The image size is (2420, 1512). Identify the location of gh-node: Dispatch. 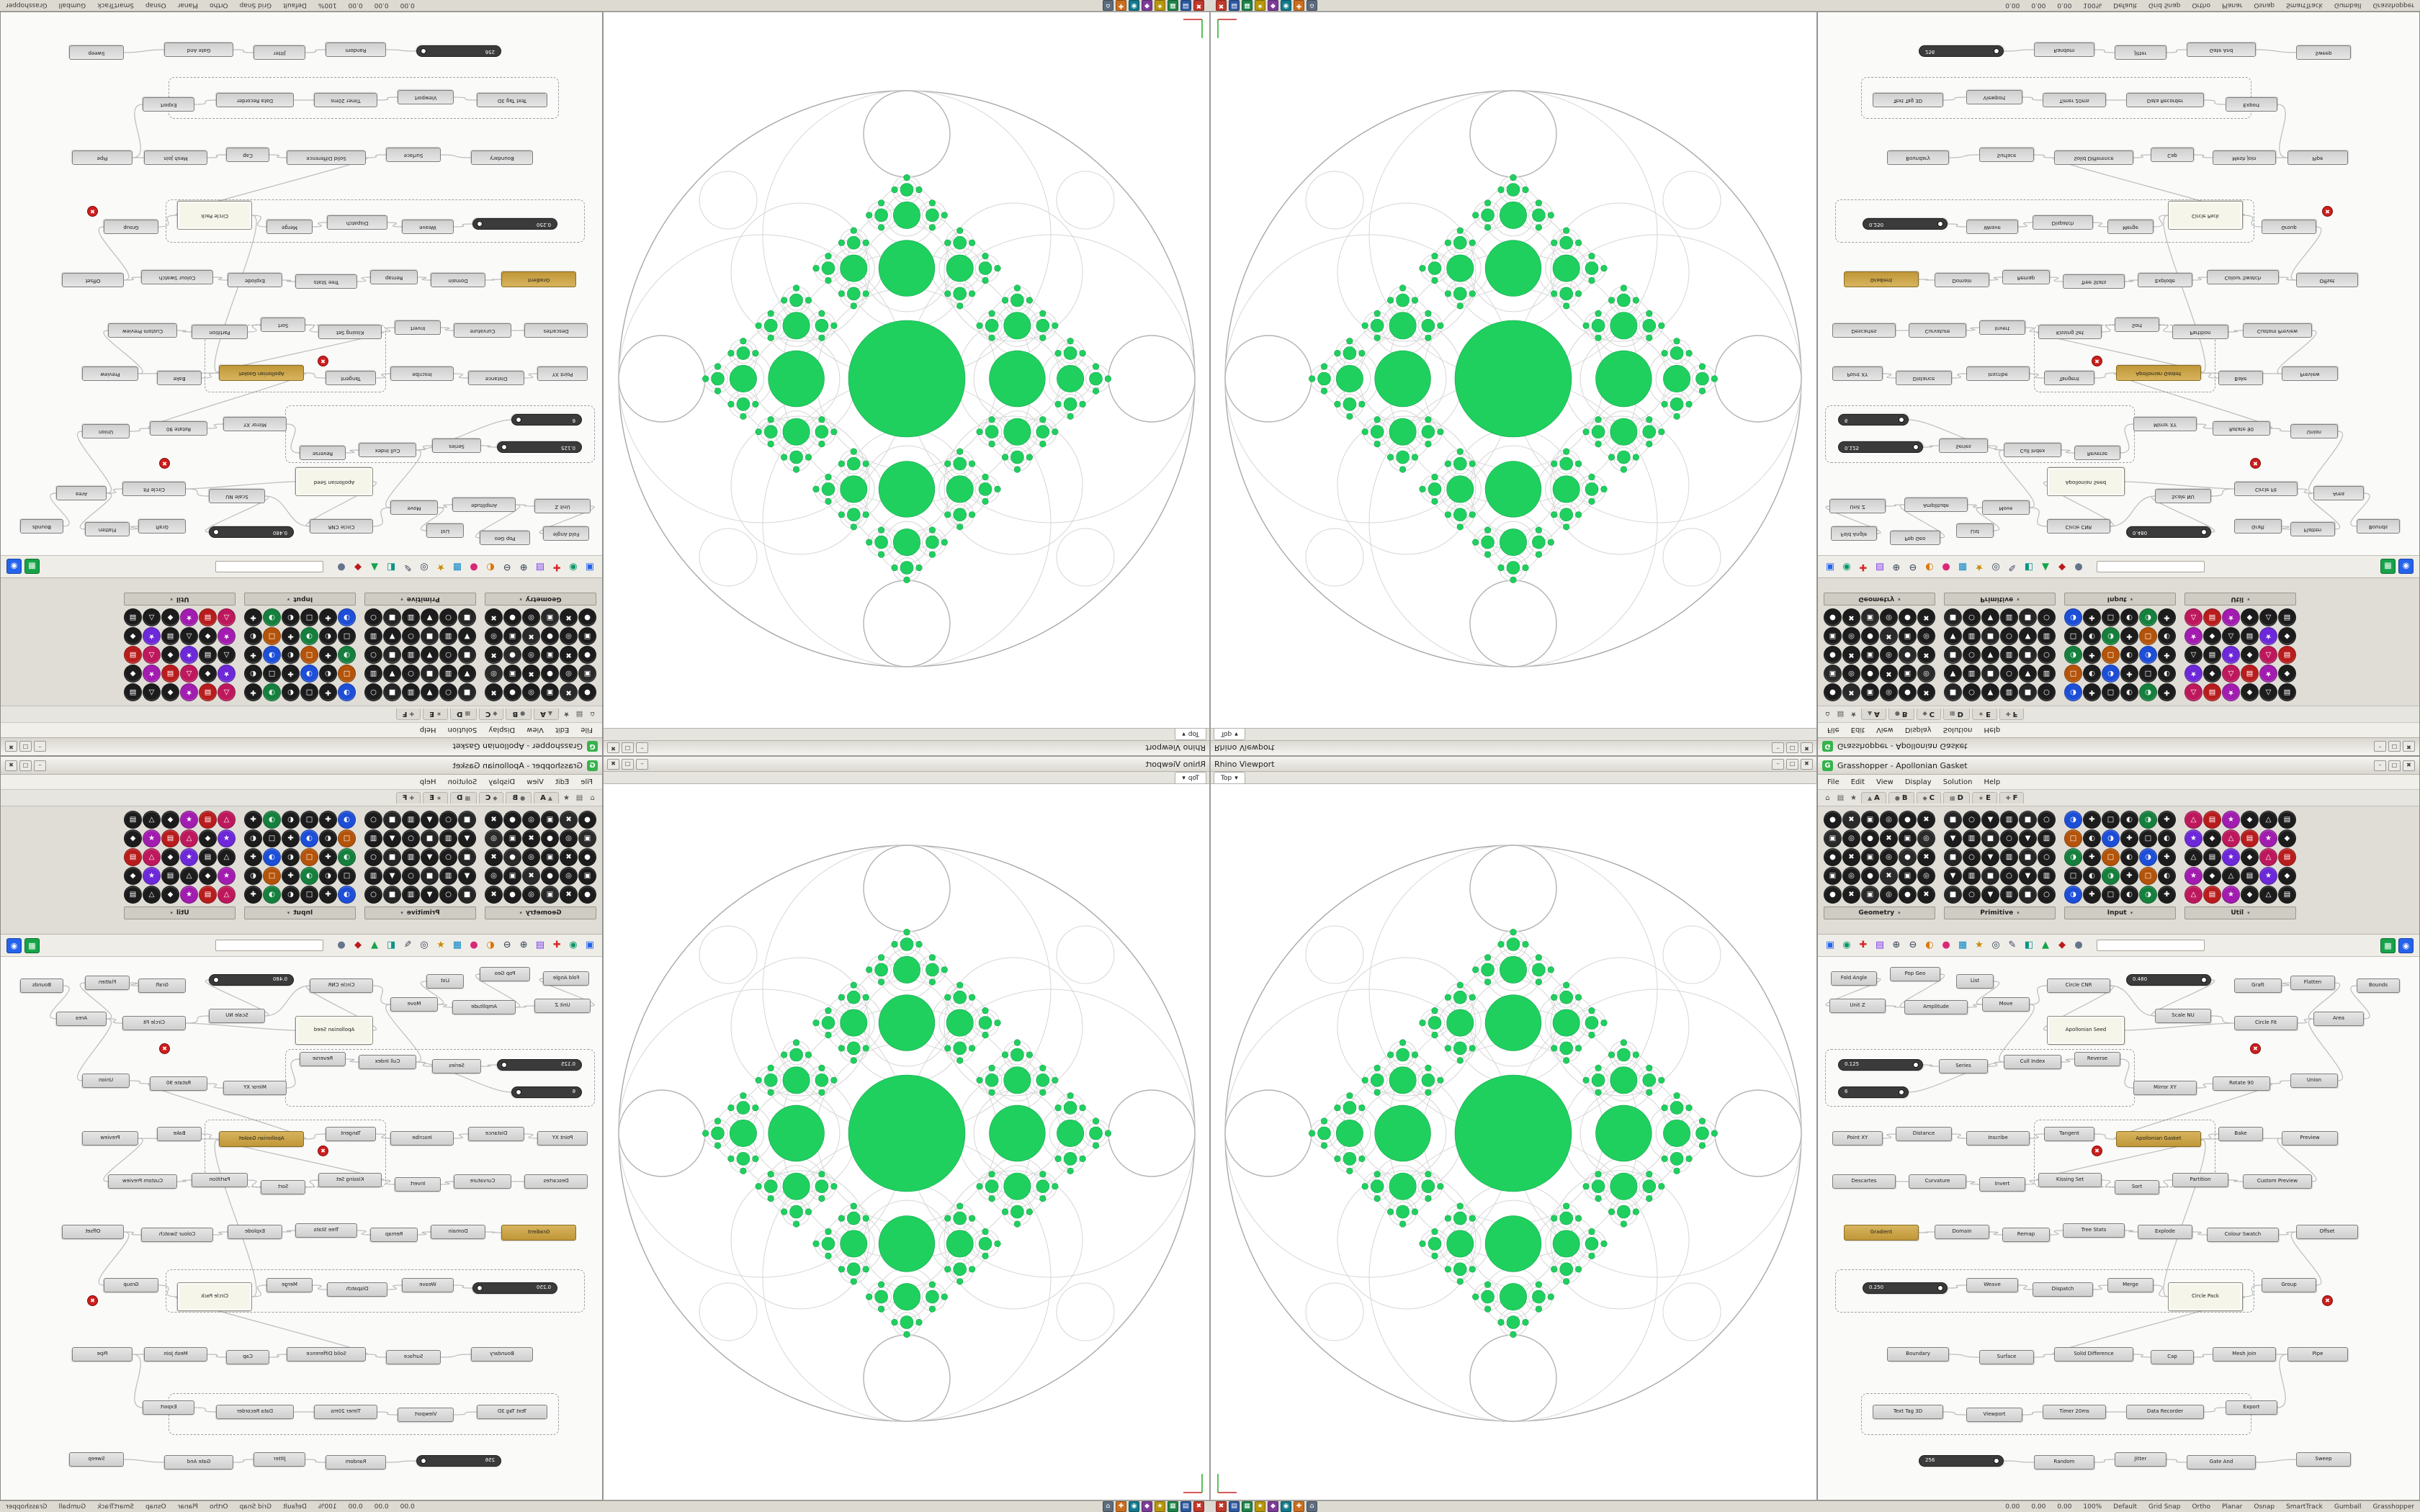
(357, 222).